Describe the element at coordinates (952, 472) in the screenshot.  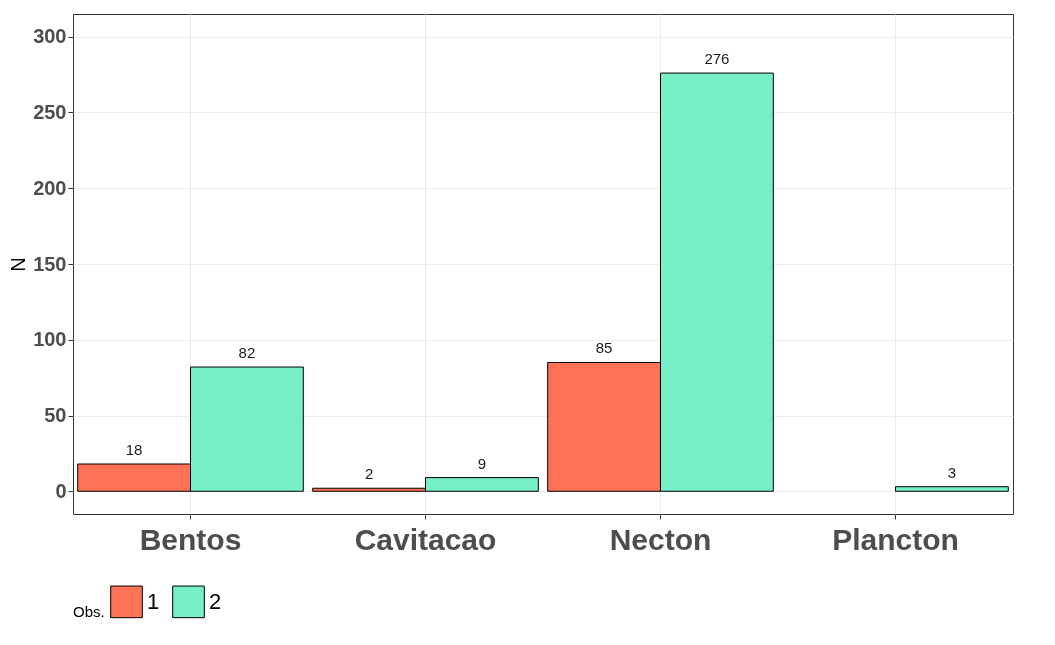
I see `data-label: 3` at that location.